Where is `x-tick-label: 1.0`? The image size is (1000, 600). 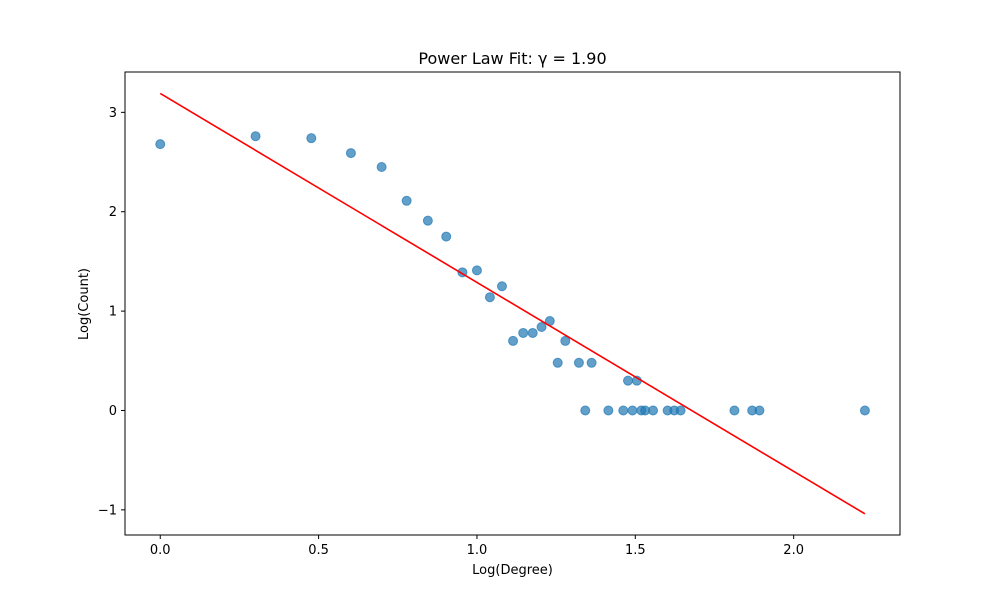
x-tick-label: 1.0 is located at coordinates (477, 550).